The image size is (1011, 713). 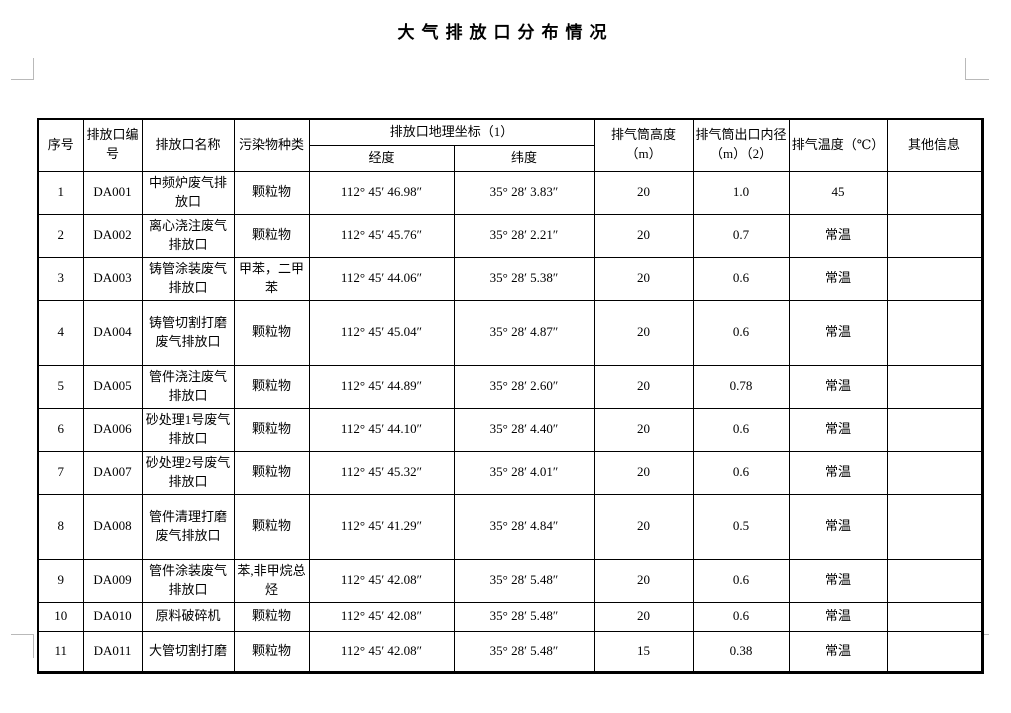 I want to click on cell-outlet-code: DA008, so click(x=112, y=526).